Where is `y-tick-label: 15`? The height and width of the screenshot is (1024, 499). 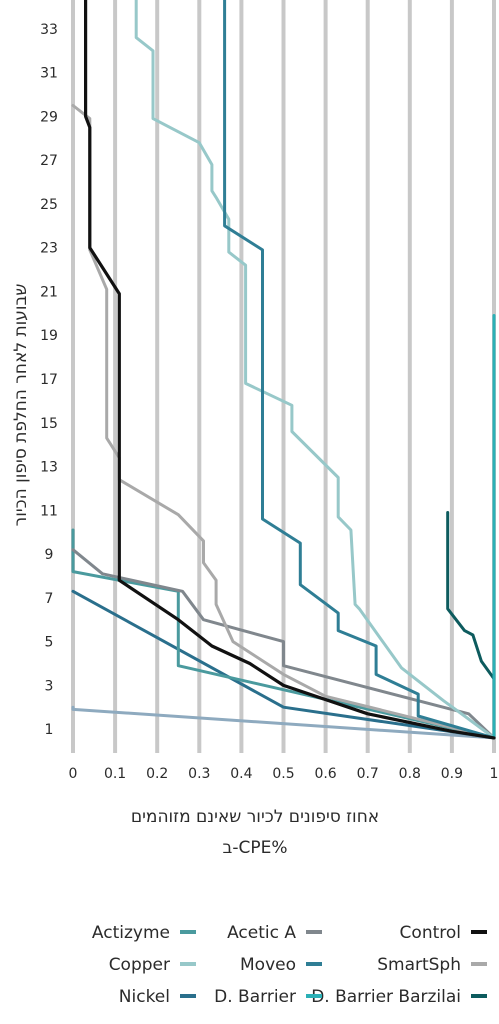
y-tick-label: 15 is located at coordinates (49, 424).